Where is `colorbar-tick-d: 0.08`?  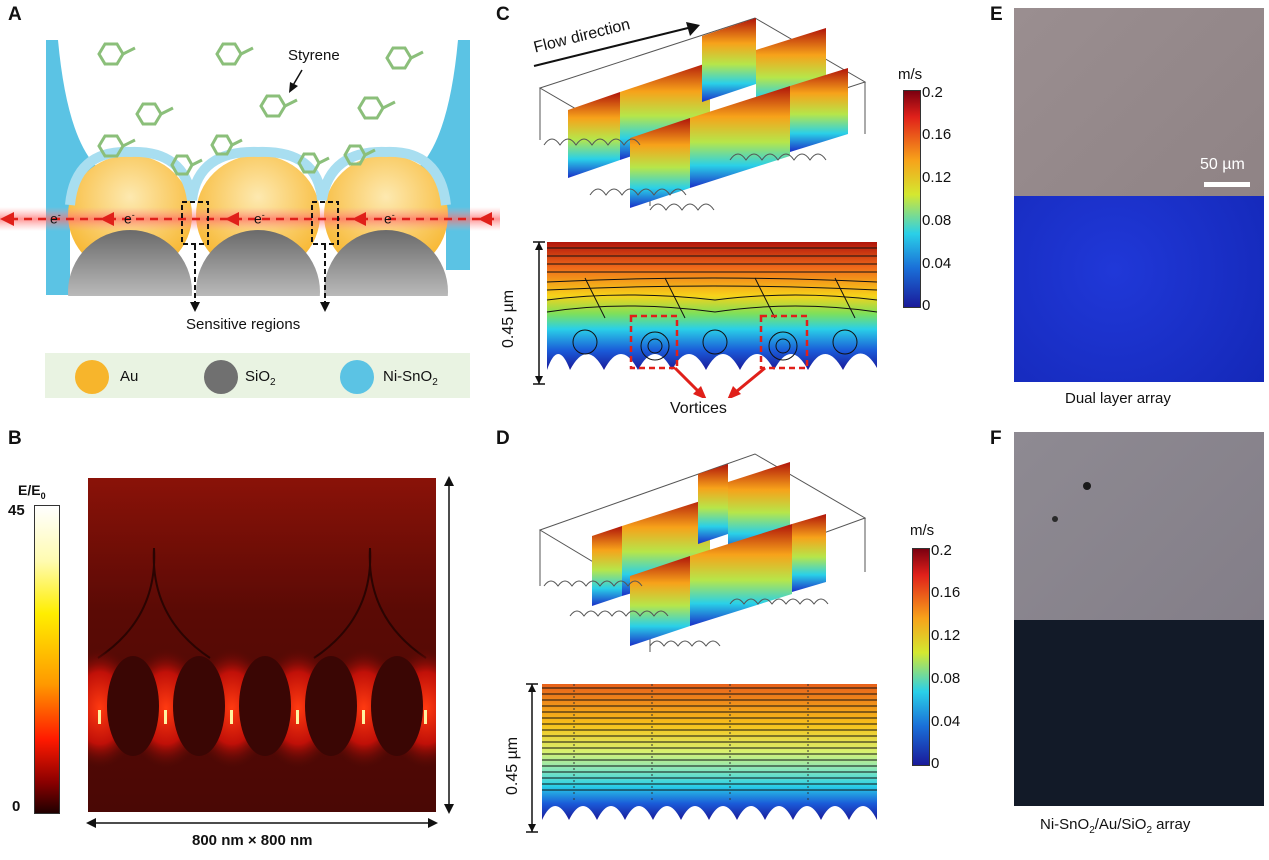 colorbar-tick-d: 0.08 is located at coordinates (946, 678).